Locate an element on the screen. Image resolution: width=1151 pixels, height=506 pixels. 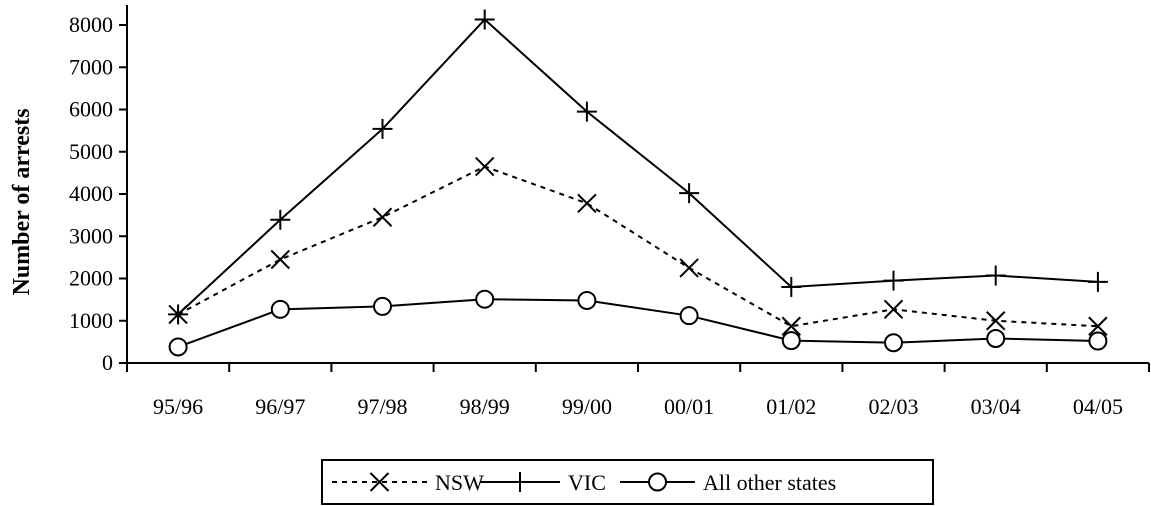
x-tick-label: 02/03 is located at coordinates (893, 406).